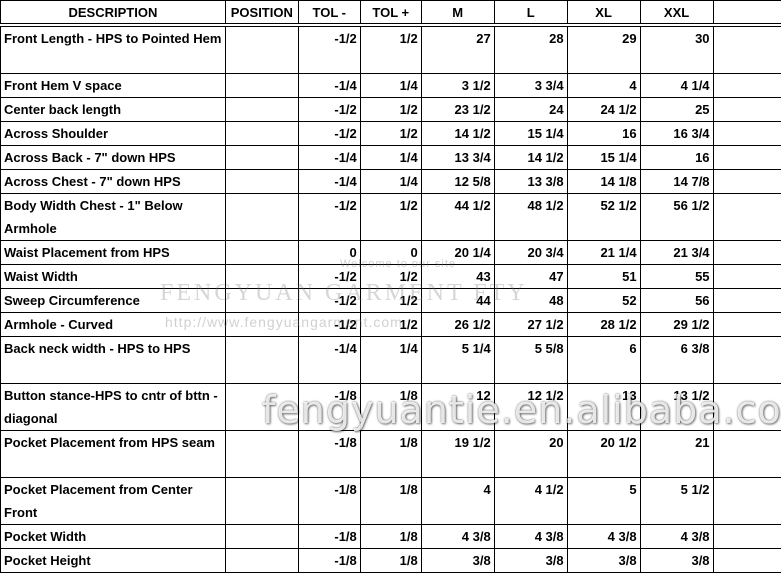 This screenshot has width=781, height=573. Describe the element at coordinates (457, 561) in the screenshot. I see `cell-size-m: 3/8` at that location.